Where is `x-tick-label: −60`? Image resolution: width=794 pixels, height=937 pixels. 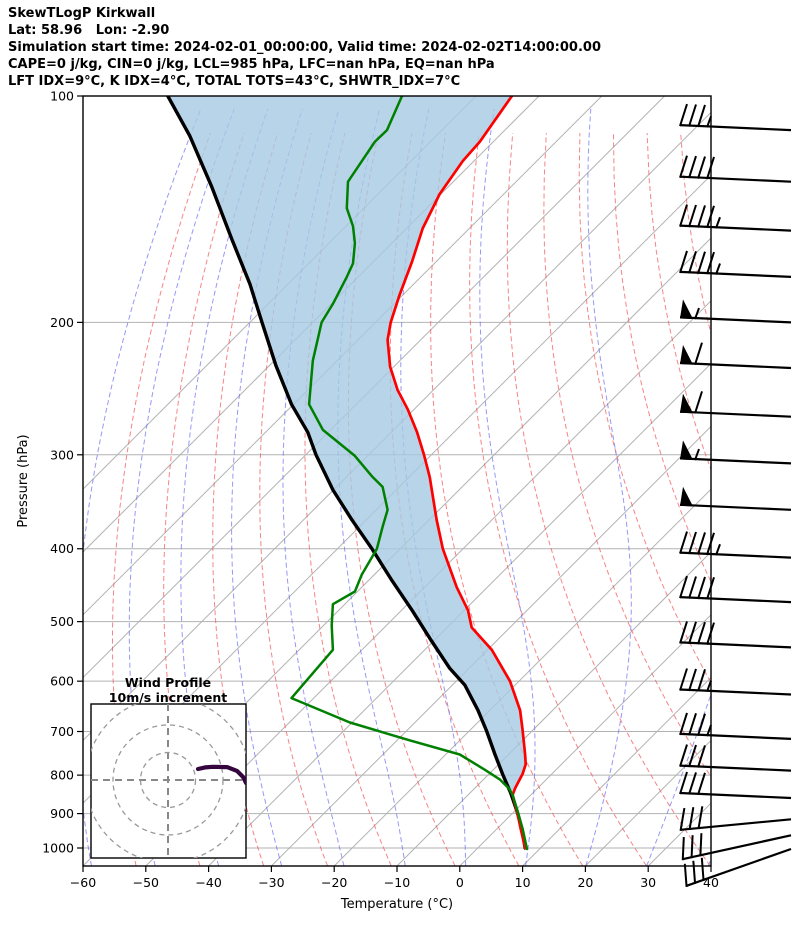 x-tick-label: −60 is located at coordinates (83, 882).